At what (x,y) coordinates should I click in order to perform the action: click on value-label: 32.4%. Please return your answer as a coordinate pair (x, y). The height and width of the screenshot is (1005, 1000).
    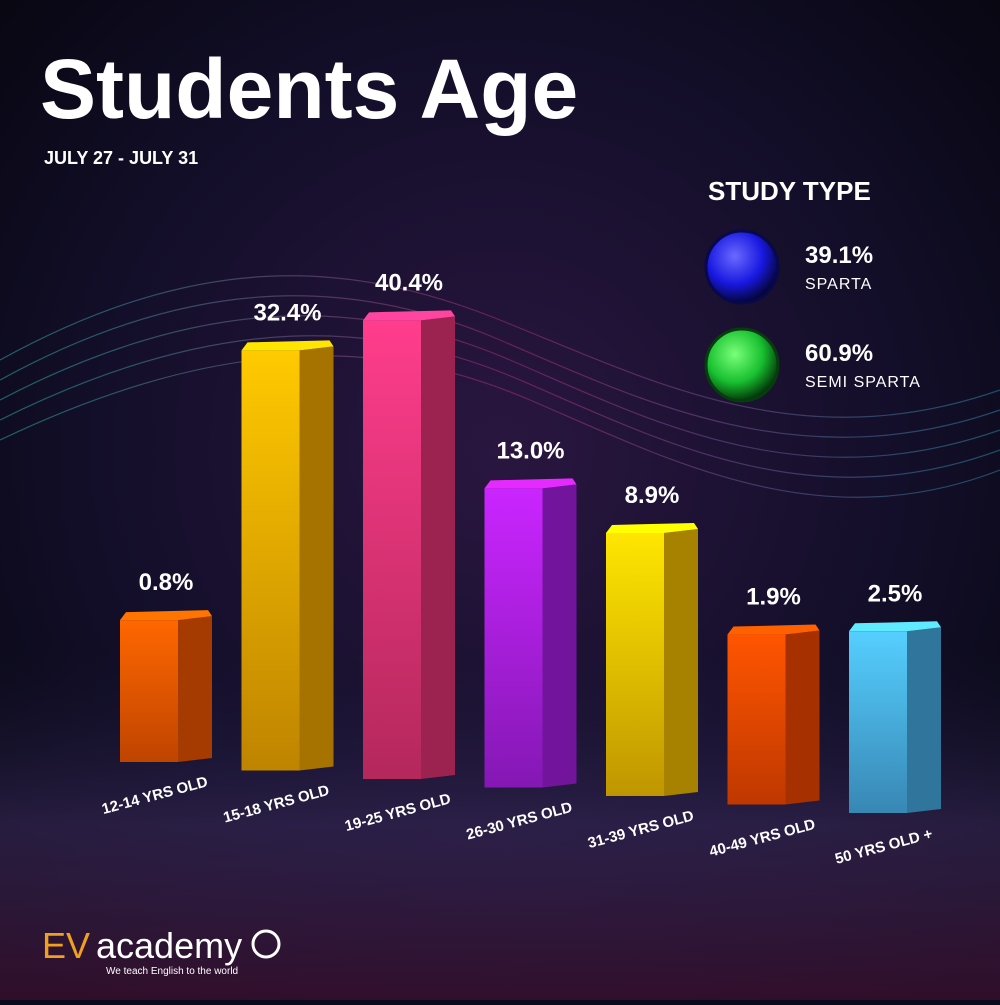
    Looking at the image, I should click on (287, 312).